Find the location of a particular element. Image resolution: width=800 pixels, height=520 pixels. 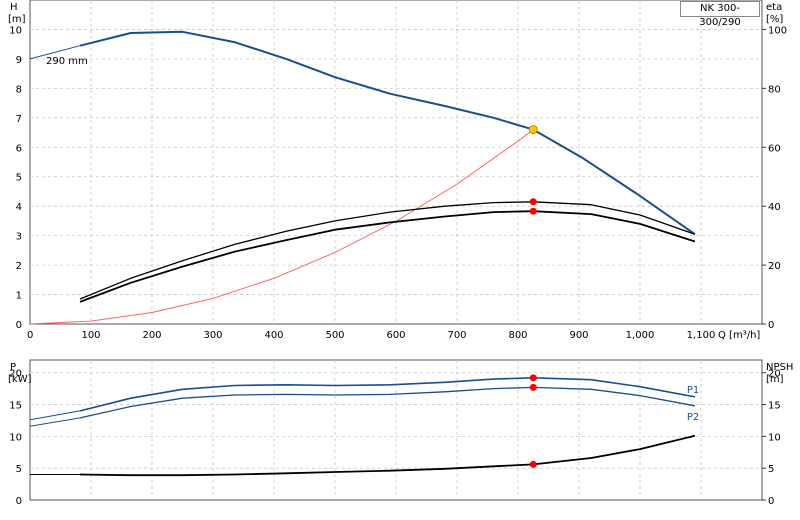

panel2-series-npsh is located at coordinates (387, 455).